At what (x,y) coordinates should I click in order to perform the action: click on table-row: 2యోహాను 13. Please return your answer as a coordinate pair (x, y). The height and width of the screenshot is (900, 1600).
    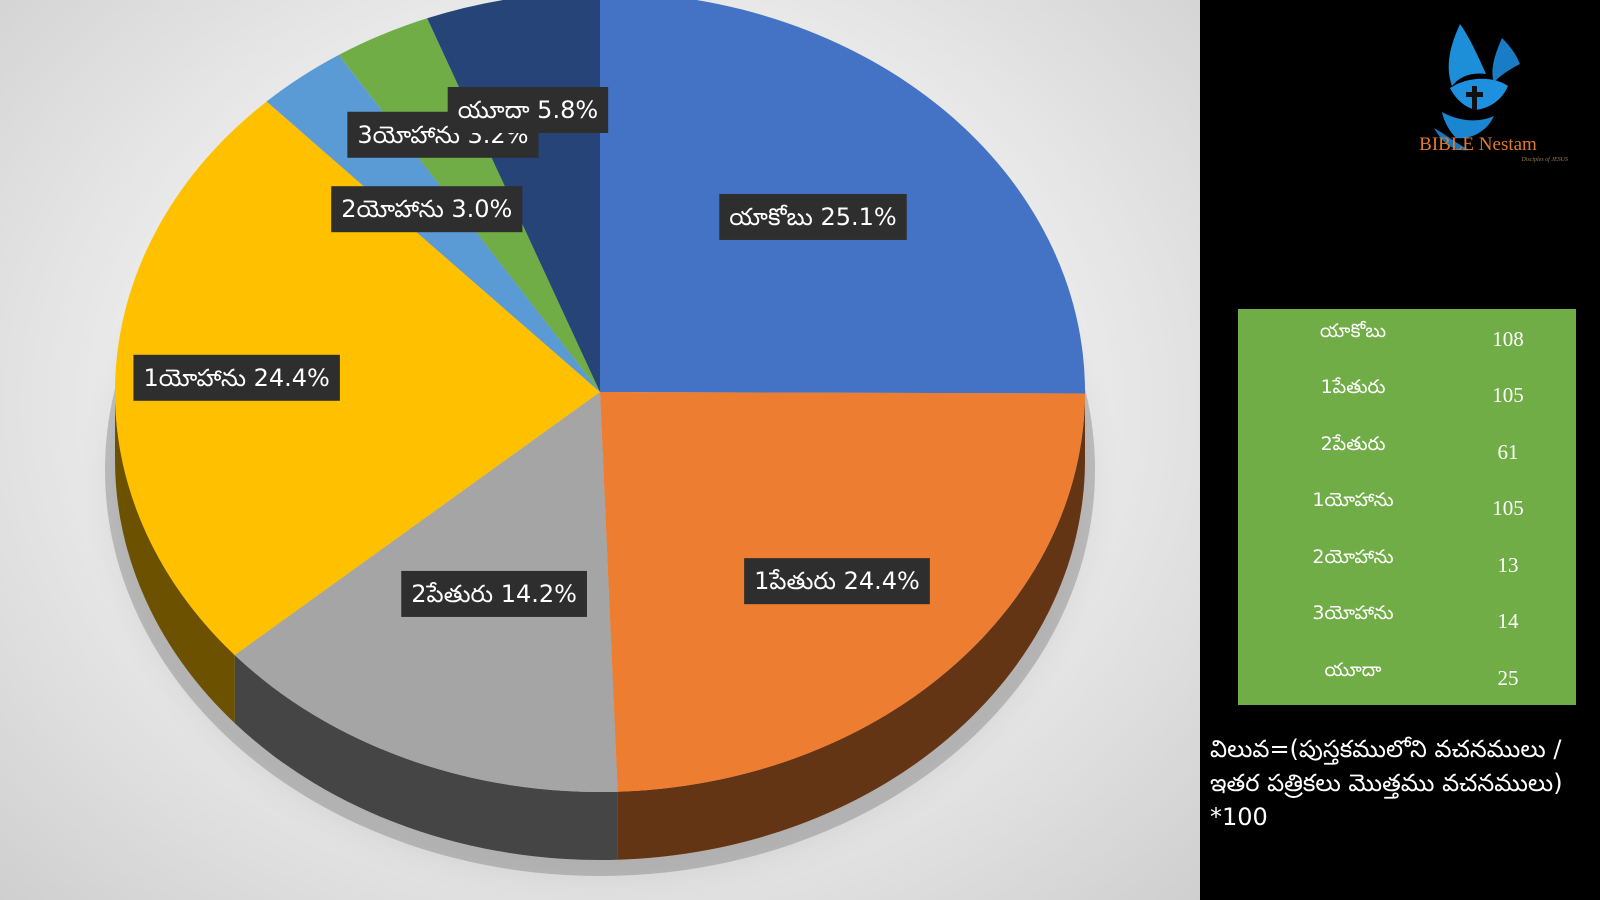
    Looking at the image, I should click on (1407, 563).